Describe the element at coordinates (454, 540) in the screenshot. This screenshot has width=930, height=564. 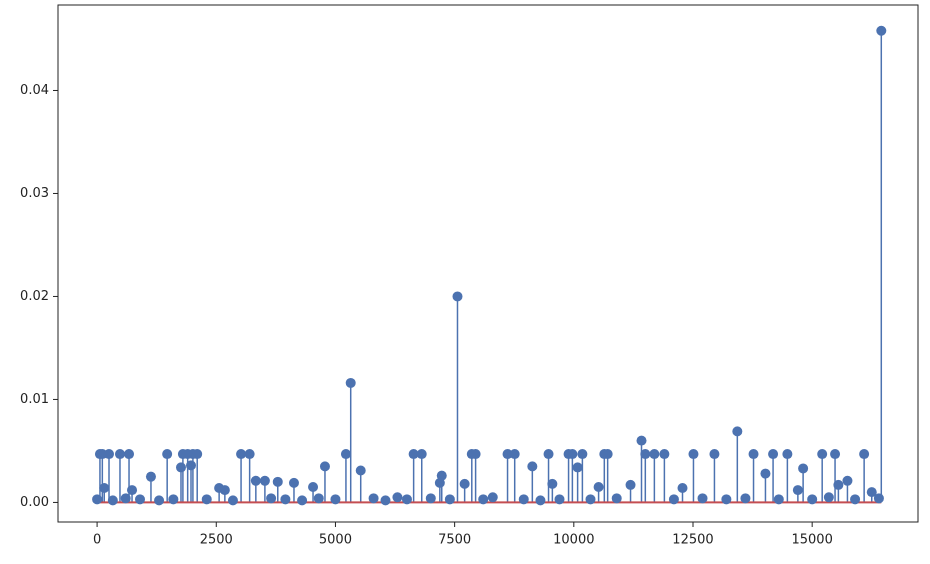
I see `x-tick-label: 7500` at that location.